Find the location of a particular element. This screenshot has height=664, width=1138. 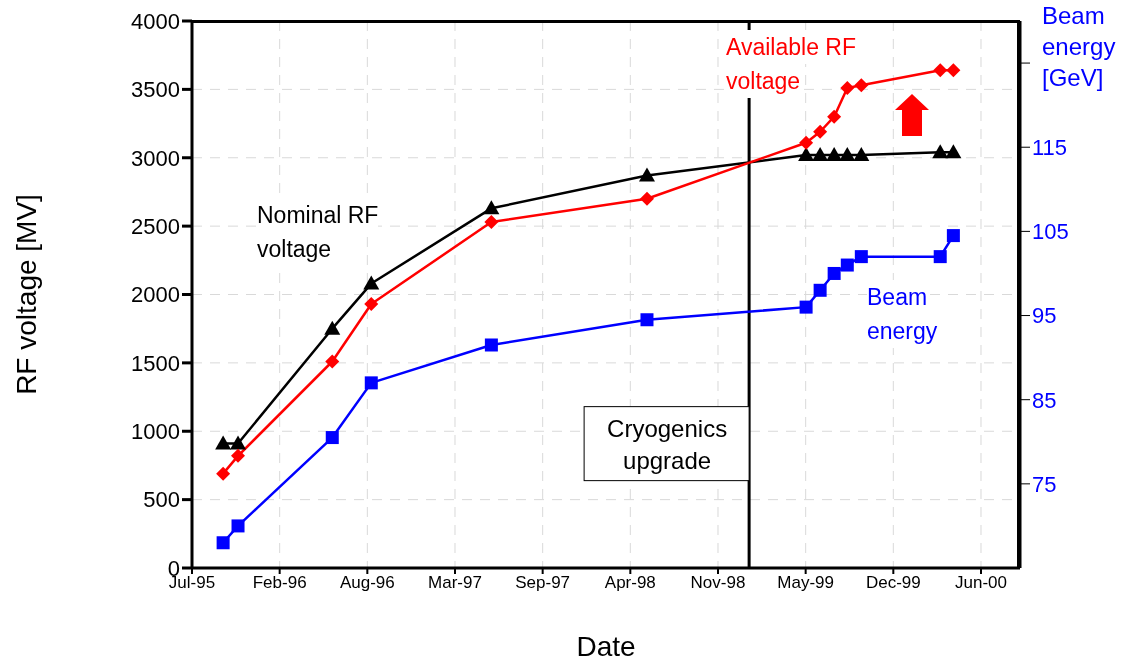

x-tick-label: Aug-96 is located at coordinates (367, 583).